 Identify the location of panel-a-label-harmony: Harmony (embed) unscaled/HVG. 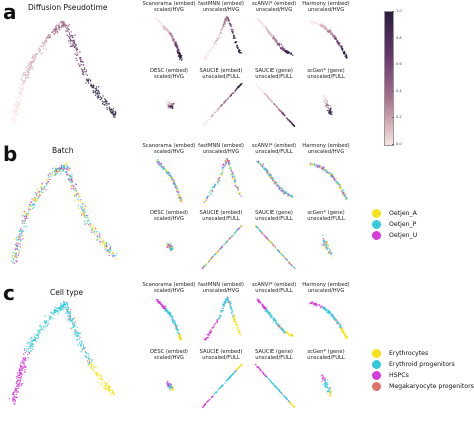
(326, 7).